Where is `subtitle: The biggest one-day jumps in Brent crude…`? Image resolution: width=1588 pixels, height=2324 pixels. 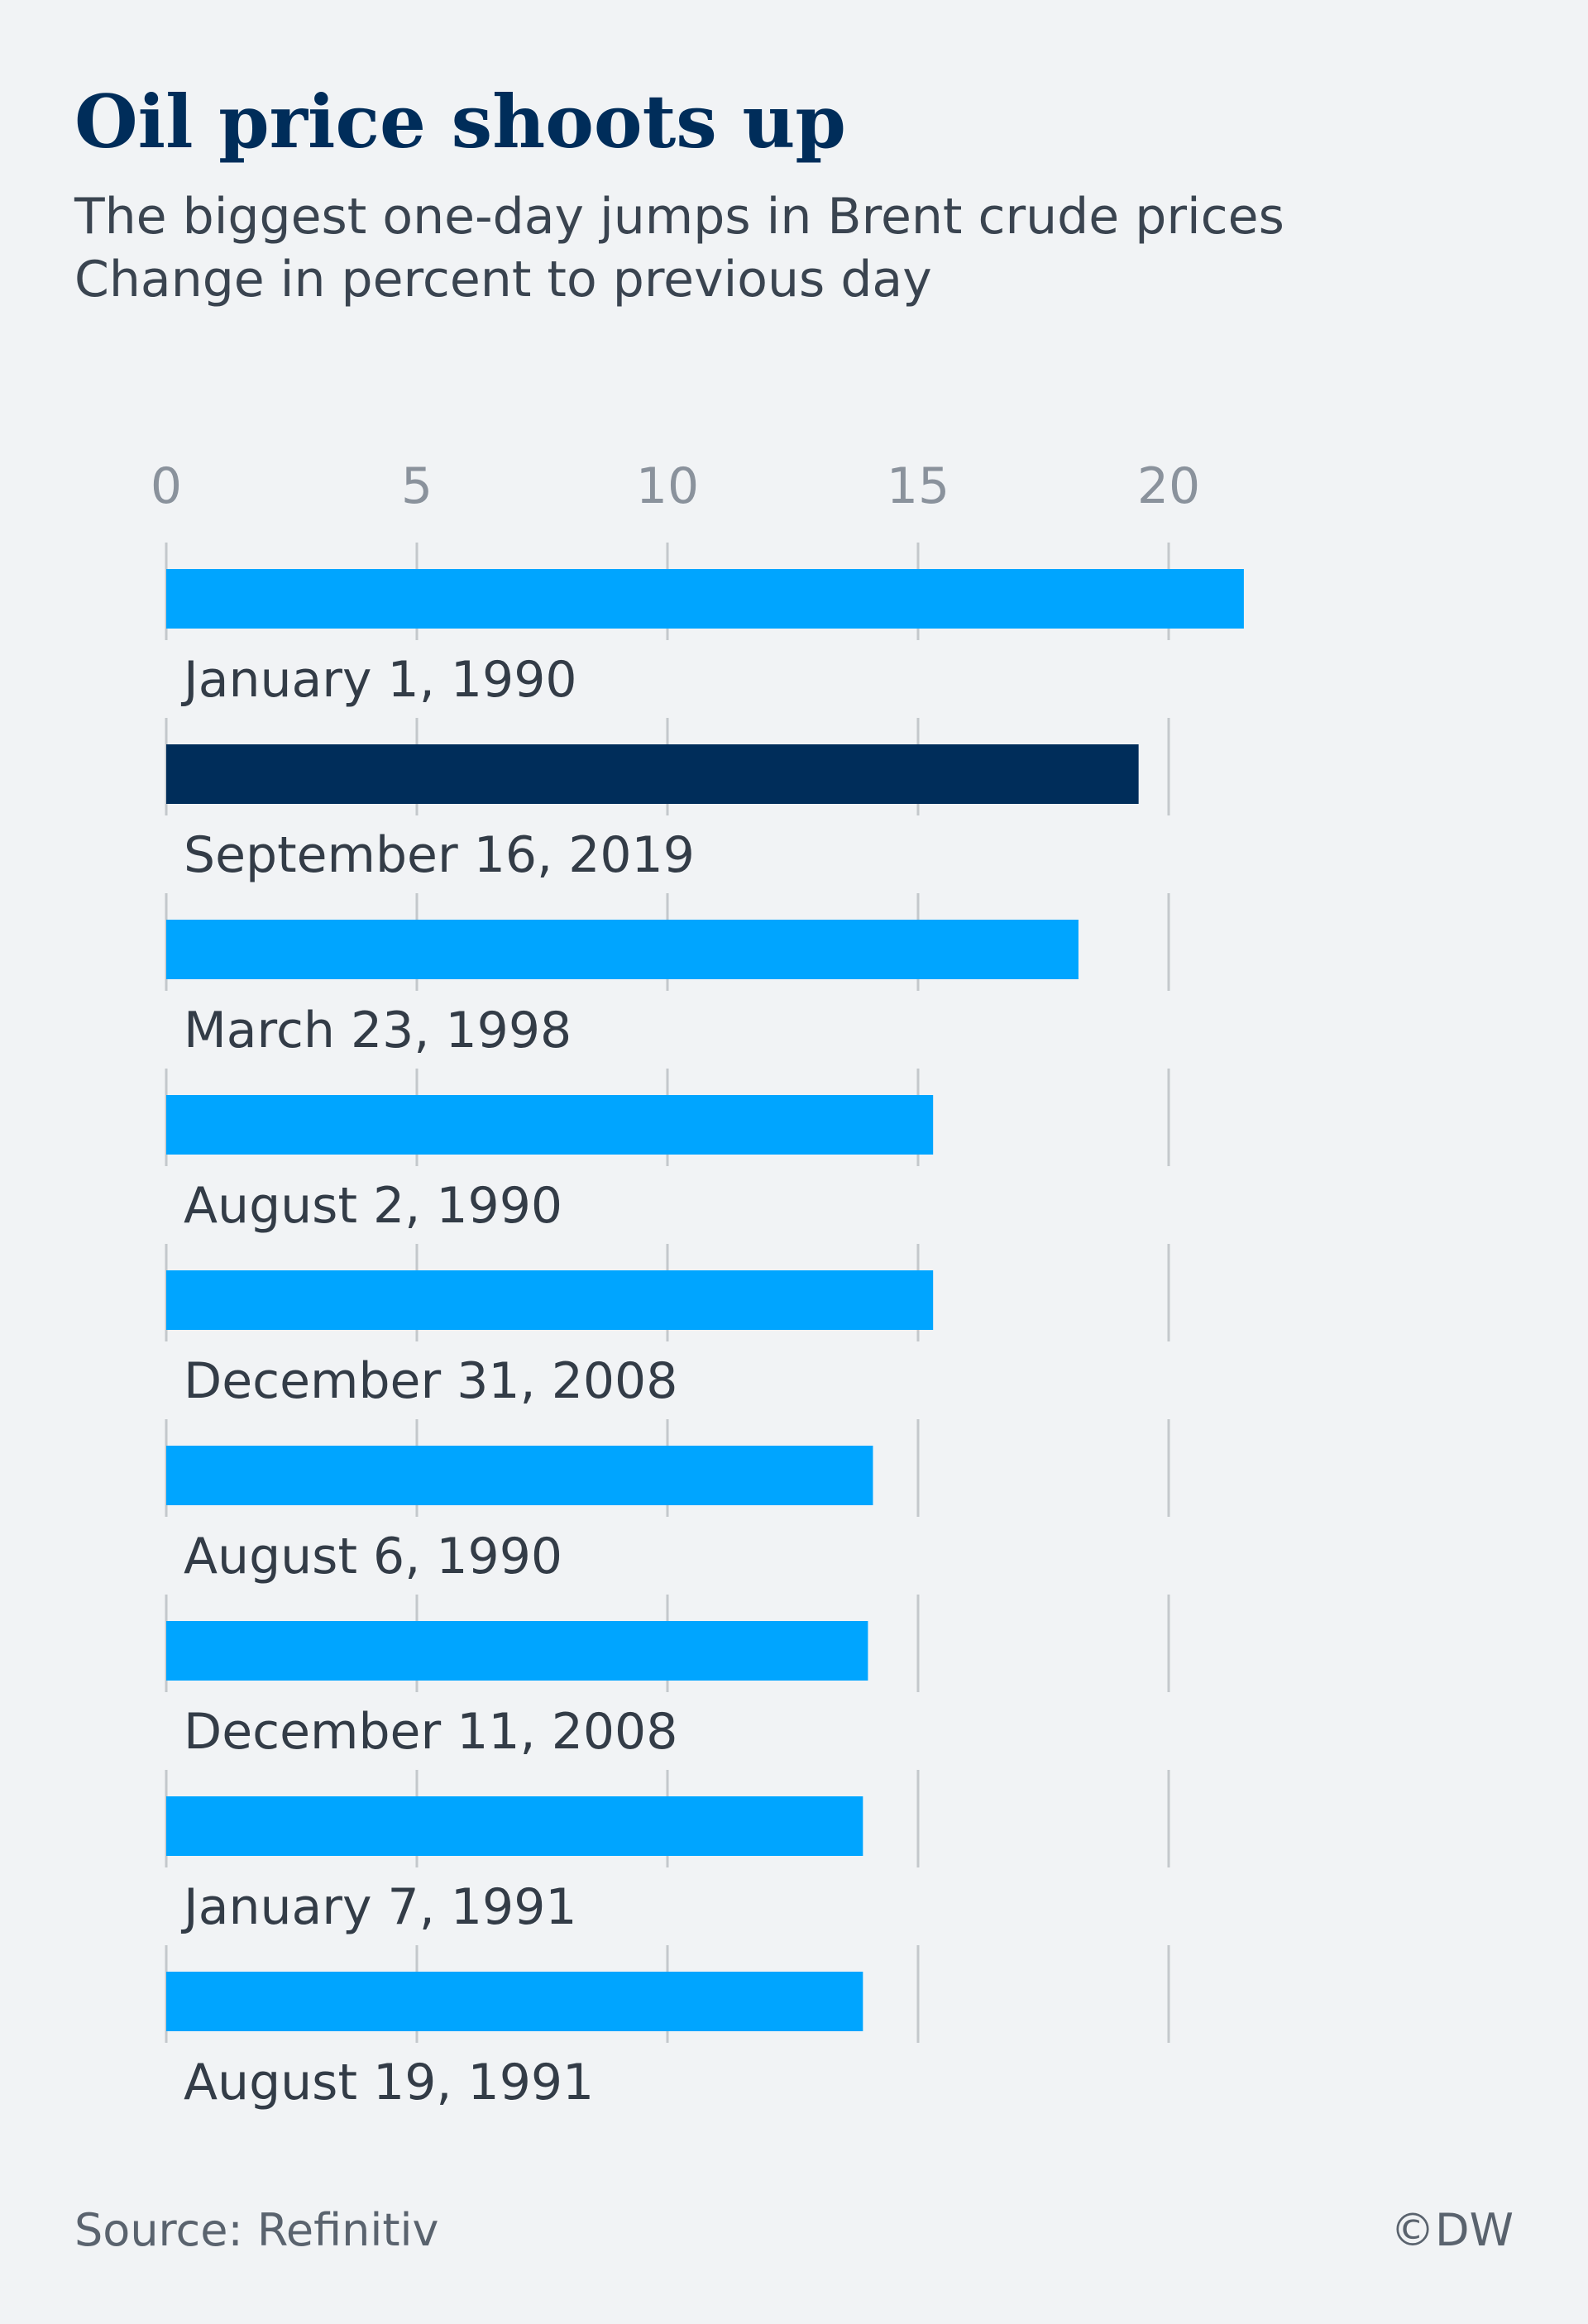 subtitle: The biggest one-day jumps in Brent crude… is located at coordinates (679, 217).